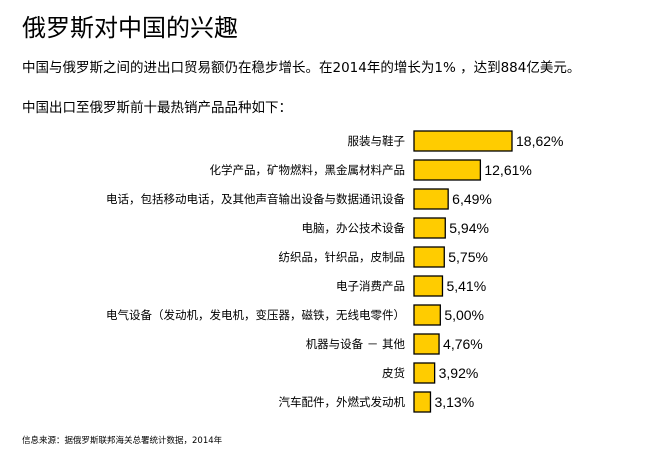 The width and height of the screenshot is (662, 473). Describe the element at coordinates (157, 108) in the screenshot. I see `chart-subtitle: 中国出口至俄罗斯前十最热销产品品种如下：` at that location.